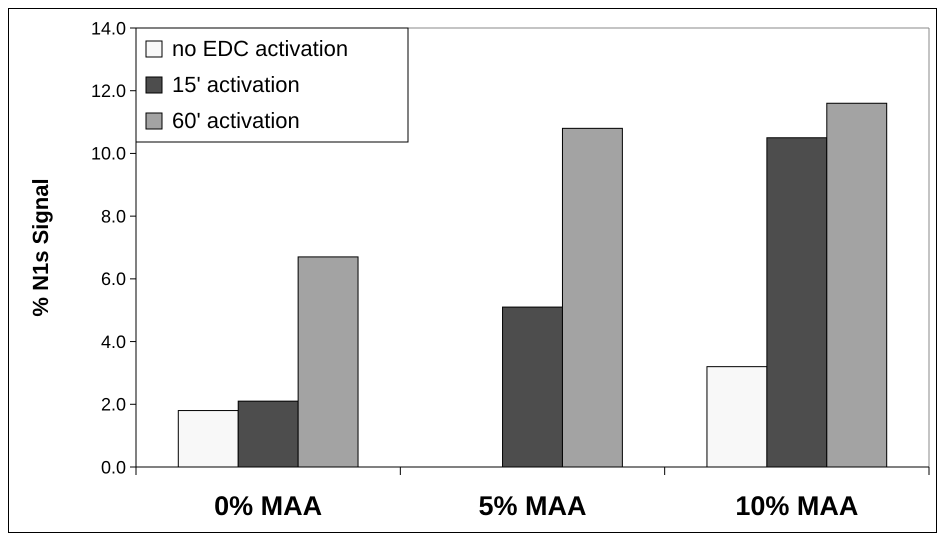  Describe the element at coordinates (268, 506) in the screenshot. I see `x-tick-label: 0% MAA` at that location.